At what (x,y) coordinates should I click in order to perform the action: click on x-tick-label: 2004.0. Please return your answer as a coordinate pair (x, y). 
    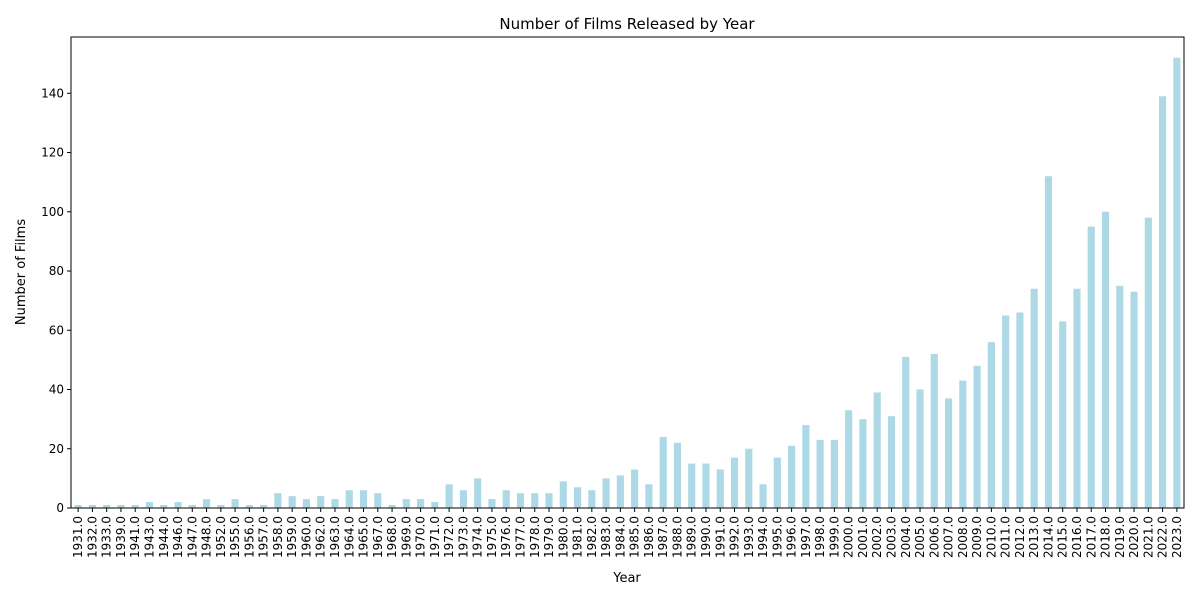
    Looking at the image, I should click on (906, 537).